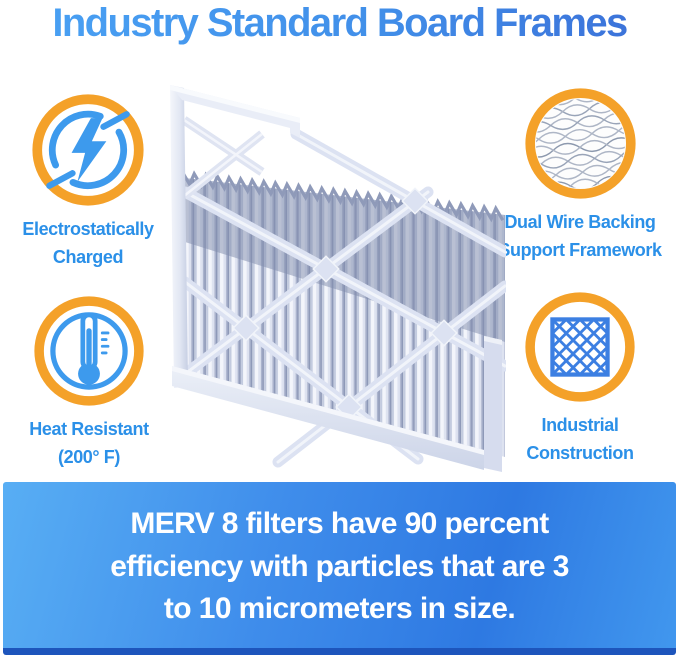 This screenshot has height=657, width=679. What do you see at coordinates (88, 243) in the screenshot?
I see `feature-label: Electrostatically Charged` at bounding box center [88, 243].